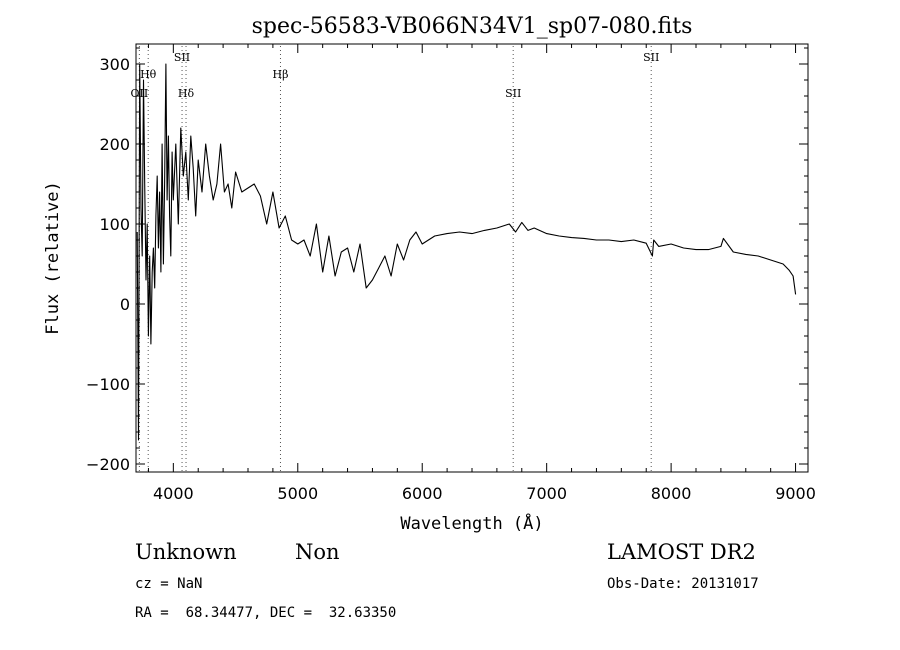  What do you see at coordinates (472, 26) in the screenshot?
I see `chart-title: spec-56583-VB066N34V1_sp07-080.fits` at bounding box center [472, 26].